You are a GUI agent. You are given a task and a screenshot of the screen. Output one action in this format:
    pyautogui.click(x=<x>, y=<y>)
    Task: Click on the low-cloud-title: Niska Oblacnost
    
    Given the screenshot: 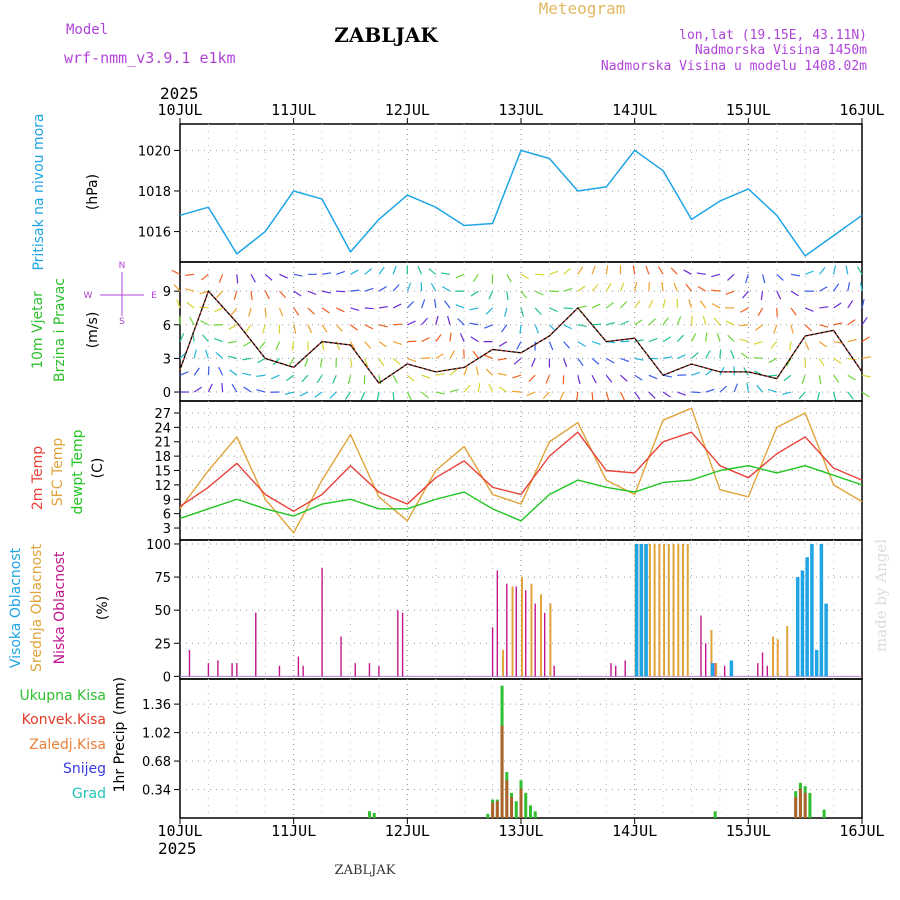 What is the action you would take?
    pyautogui.click(x=60, y=607)
    